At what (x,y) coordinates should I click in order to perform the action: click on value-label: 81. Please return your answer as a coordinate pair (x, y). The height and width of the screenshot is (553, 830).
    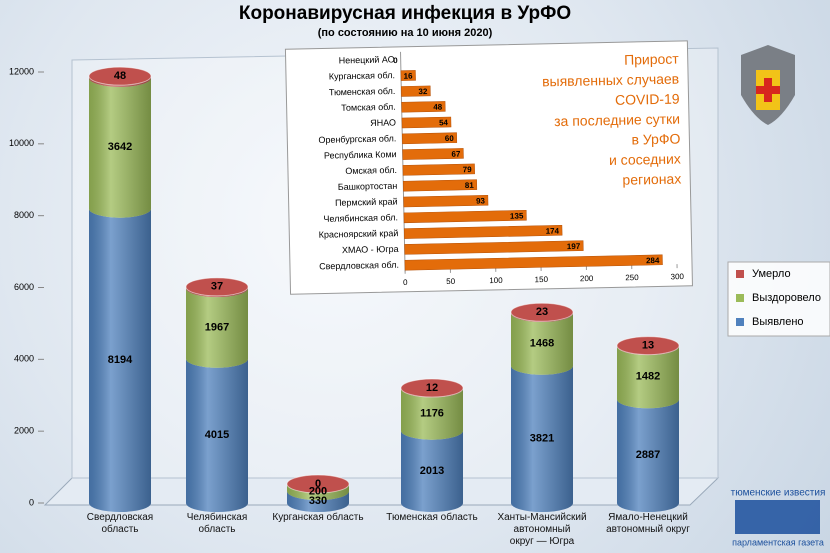
    Looking at the image, I should click on (470, 185).